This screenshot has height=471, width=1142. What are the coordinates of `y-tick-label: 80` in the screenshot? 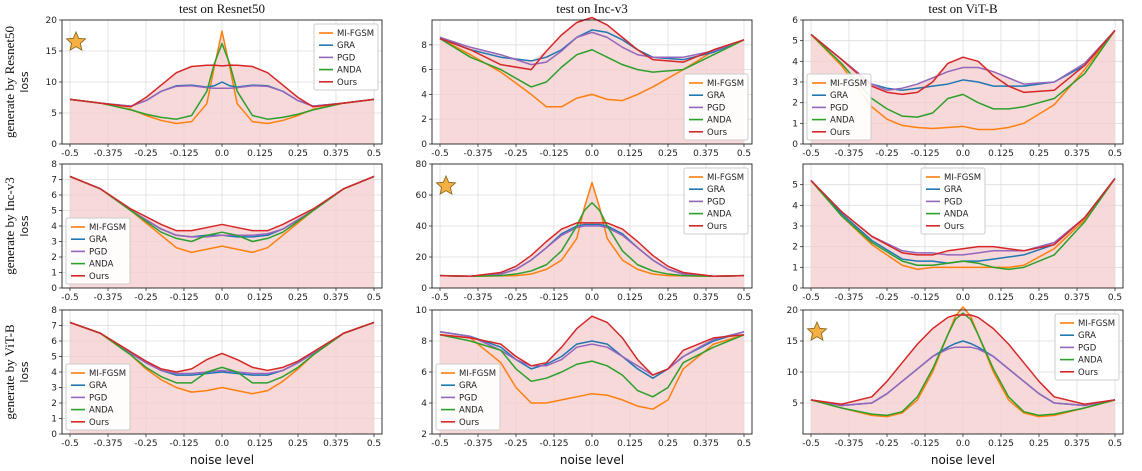 It's located at (422, 165).